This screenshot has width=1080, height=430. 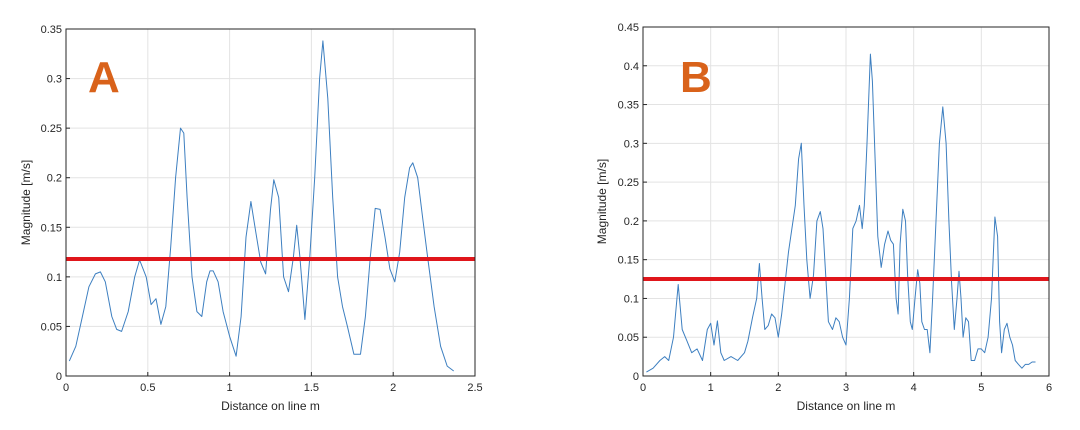 I want to click on y-tick-label: 0.4, so click(x=631, y=67).